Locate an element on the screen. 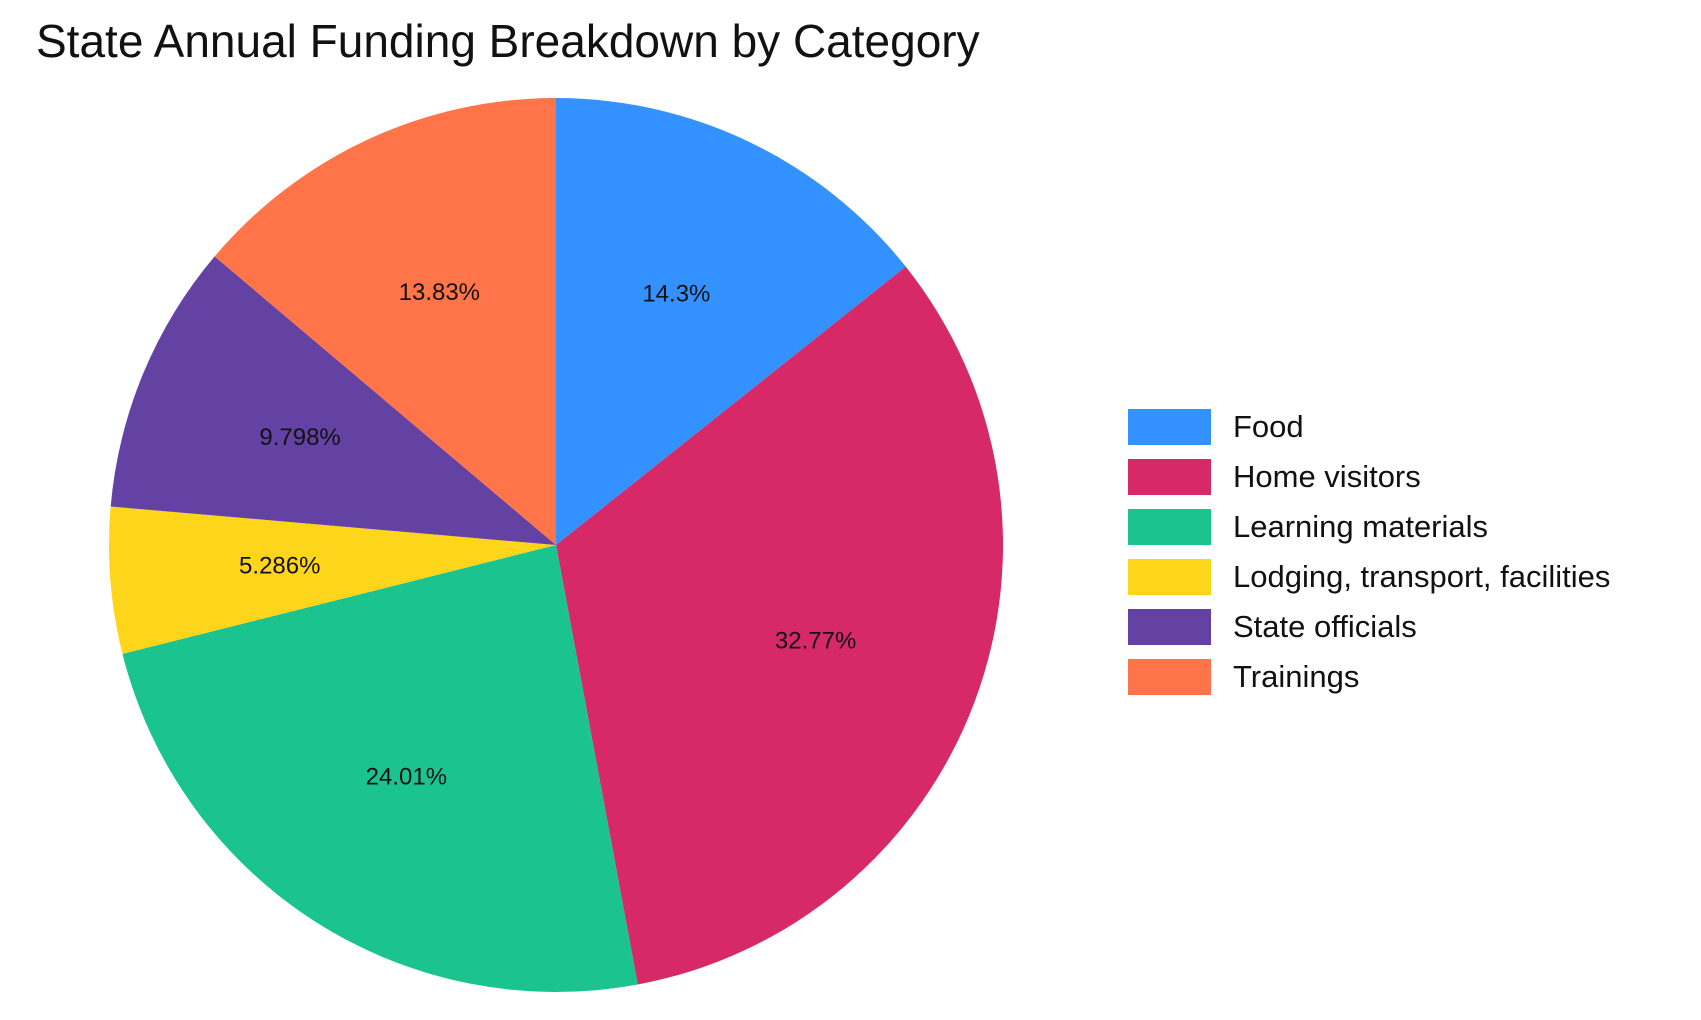  legend-label: Trainings is located at coordinates (1296, 676).